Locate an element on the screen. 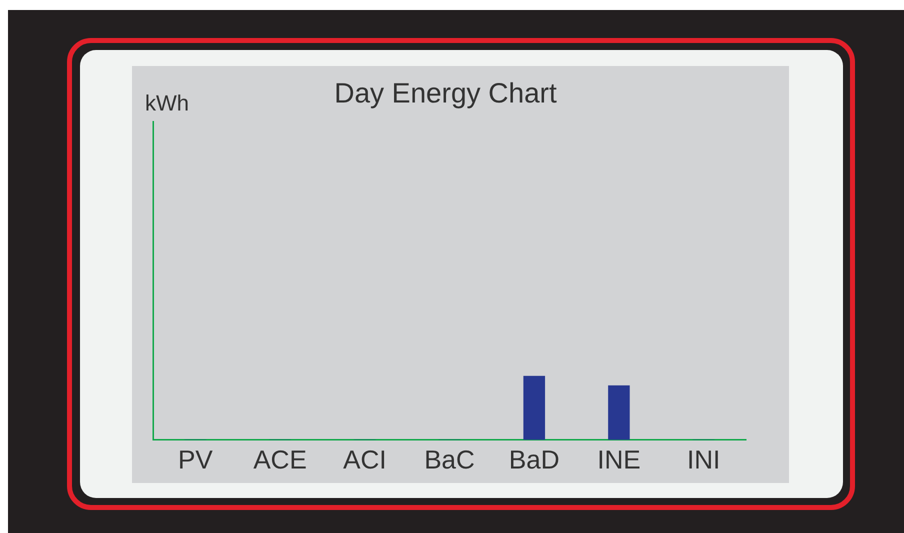 The height and width of the screenshot is (533, 904). chart-title: Day Energy Chart is located at coordinates (445, 93).